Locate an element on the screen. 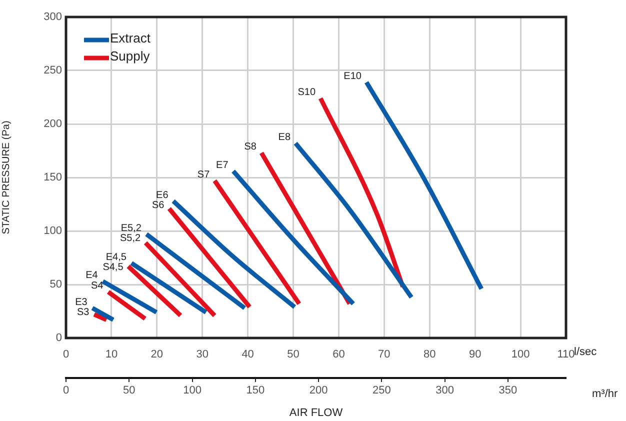 This screenshot has height=421, width=626. annotation: S7 is located at coordinates (203, 174).